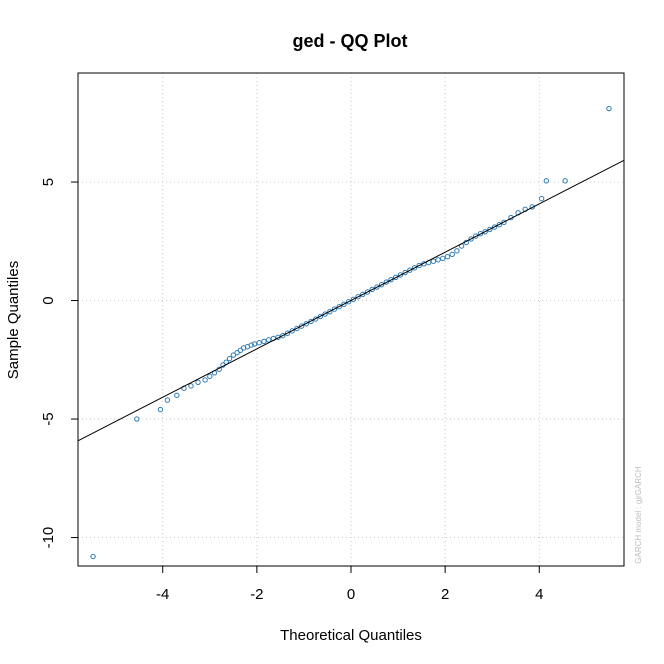  Describe the element at coordinates (13, 320) in the screenshot. I see `y-axis-label: Sample Quantiles` at that location.